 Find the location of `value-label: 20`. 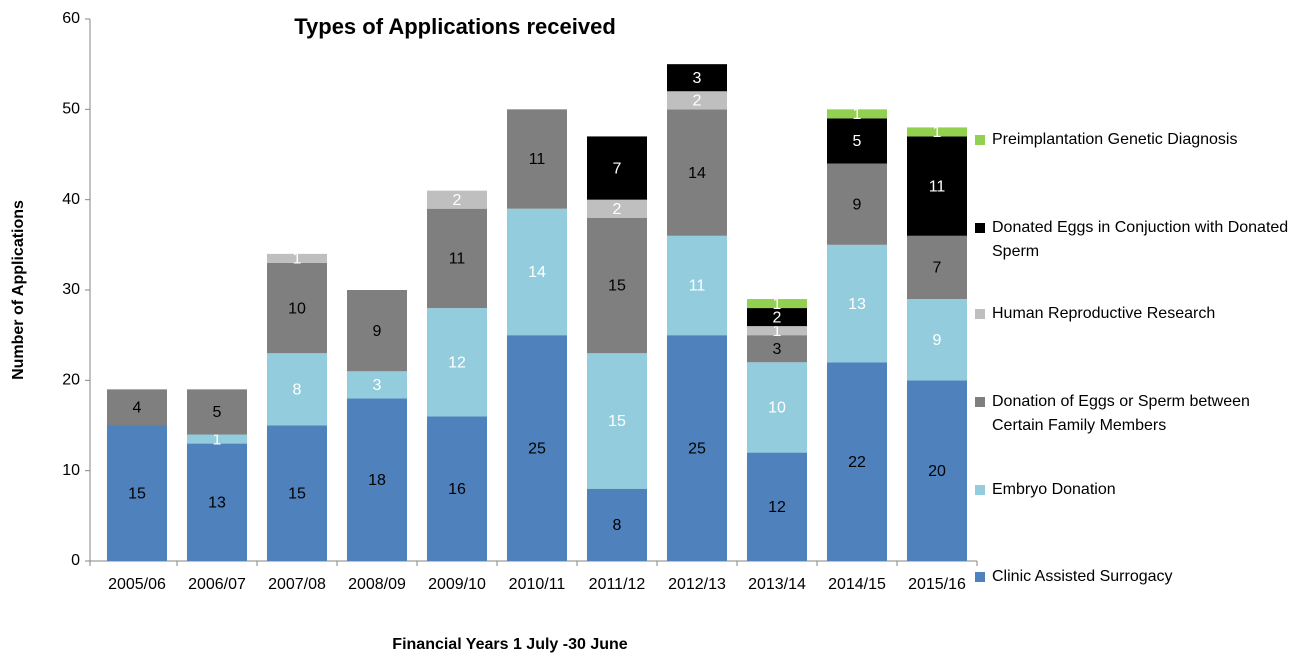

value-label: 20 is located at coordinates (937, 471).